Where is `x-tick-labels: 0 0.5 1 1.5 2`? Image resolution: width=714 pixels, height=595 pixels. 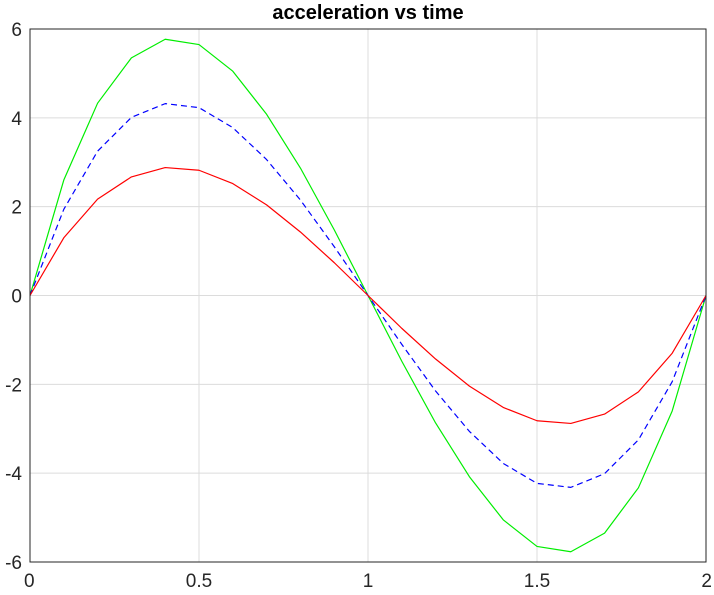
x-tick-labels: 0 0.5 1 1.5 2 is located at coordinates (368, 581).